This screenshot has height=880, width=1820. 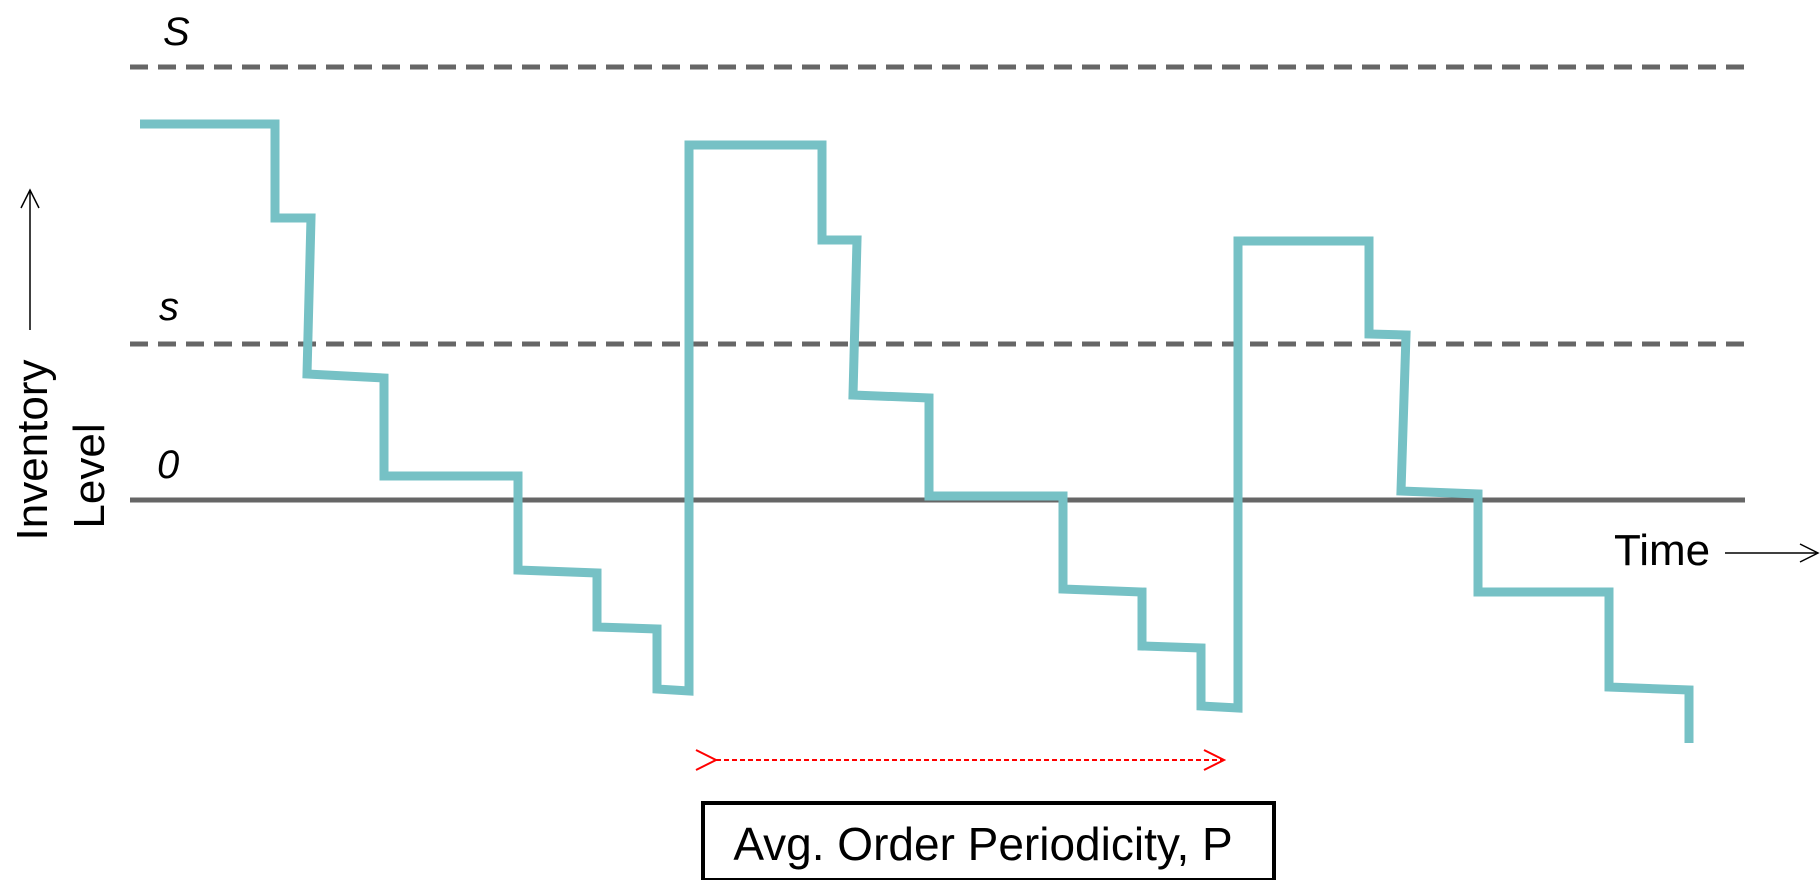 What do you see at coordinates (32, 450) in the screenshot?
I see `y-axis-label-line1: Inventory` at bounding box center [32, 450].